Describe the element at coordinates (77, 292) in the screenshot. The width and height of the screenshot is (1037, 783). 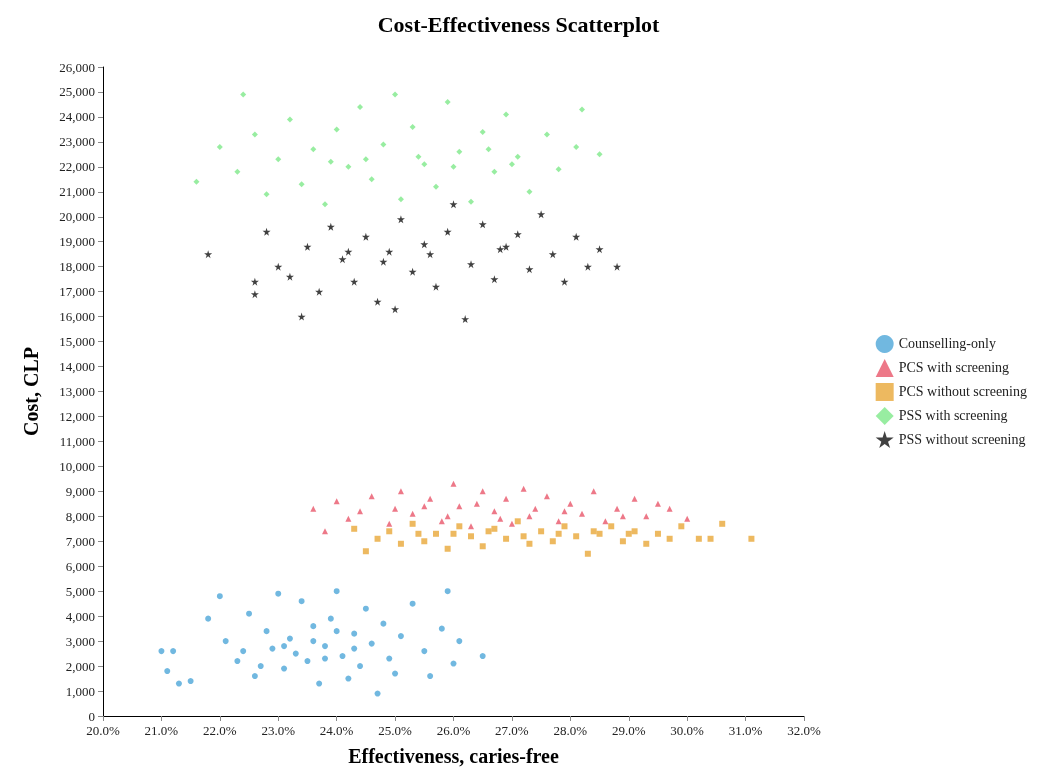
I see `y-tick-label: 17,000` at that location.